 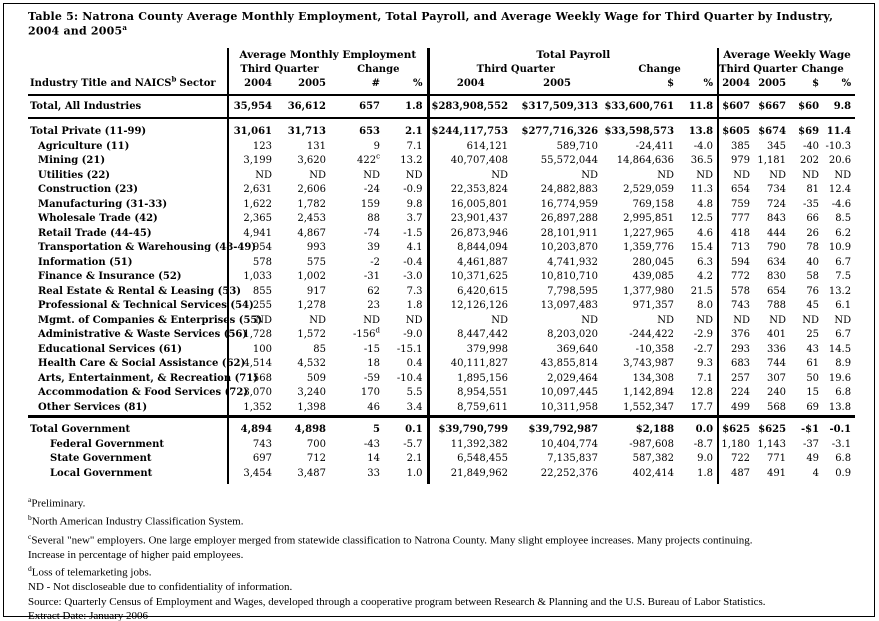 What do you see at coordinates (74, 175) in the screenshot?
I see `industry-label: Utilities (22)` at bounding box center [74, 175].